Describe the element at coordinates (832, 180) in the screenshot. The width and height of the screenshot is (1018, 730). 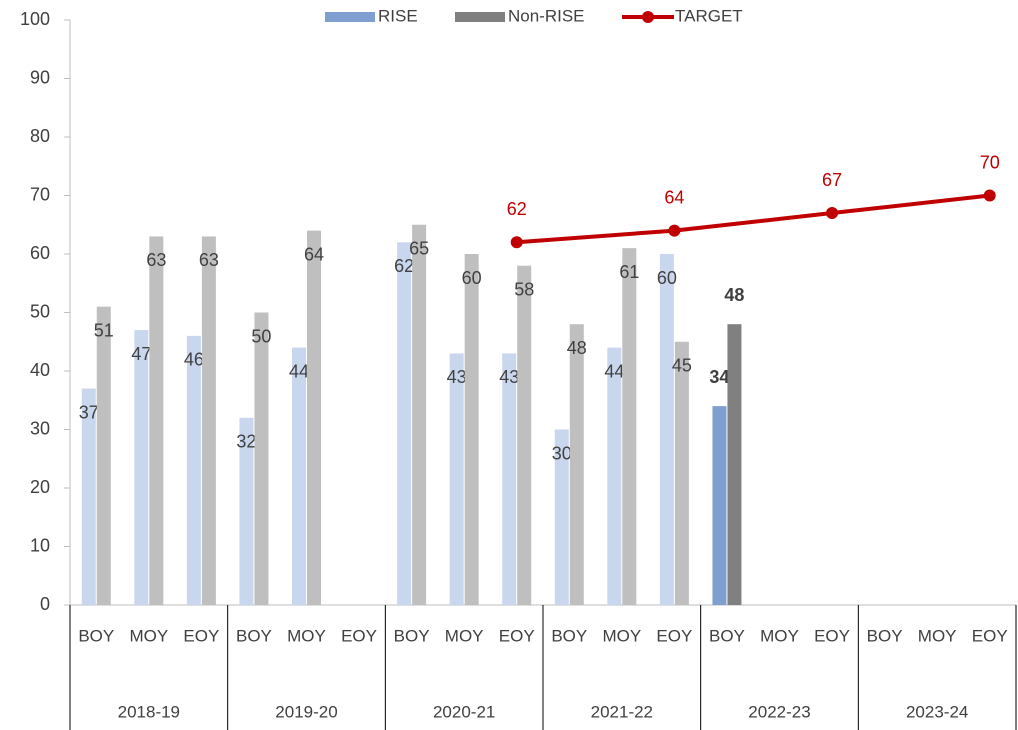
I see `target-label: 67` at that location.